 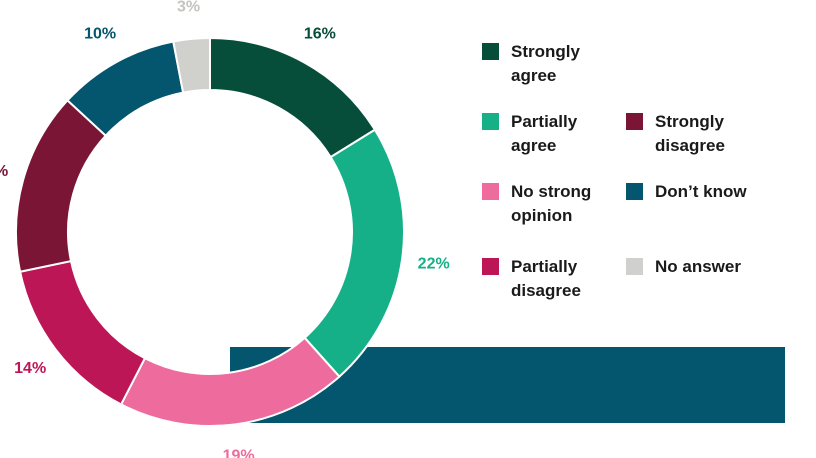 I want to click on slice-value-label-no-strong-opinion: 19%, so click(x=239, y=452).